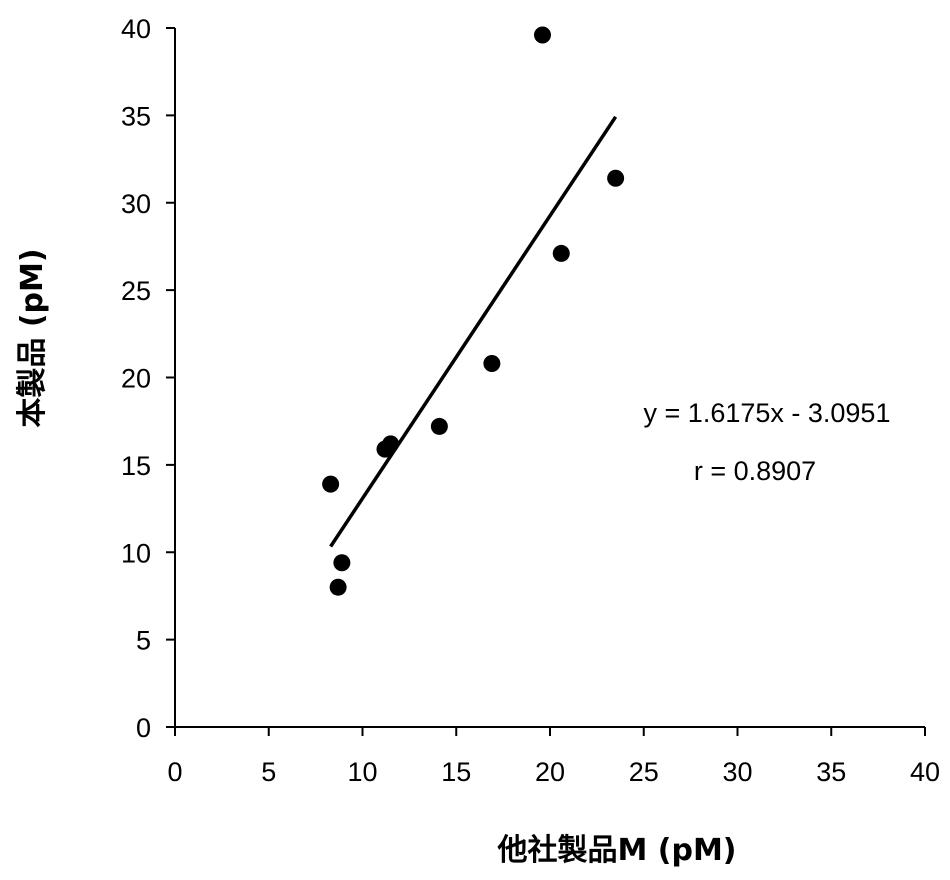 This screenshot has width=950, height=880. Describe the element at coordinates (136, 291) in the screenshot. I see `y-tick-label: 25` at that location.